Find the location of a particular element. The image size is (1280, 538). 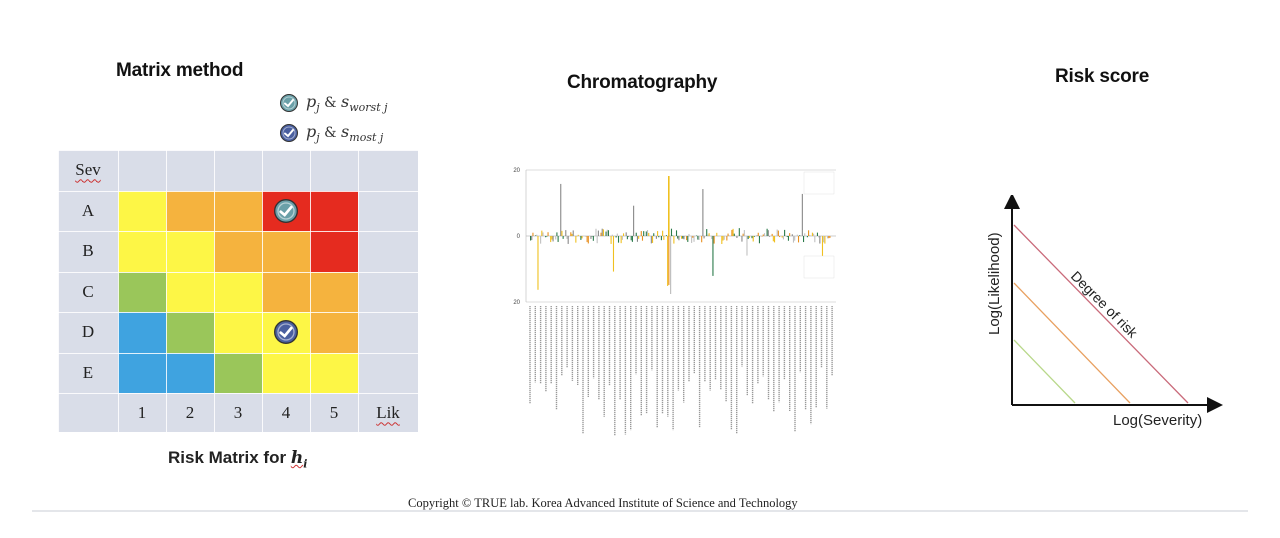

risk-cell-C1 is located at coordinates (142, 291).